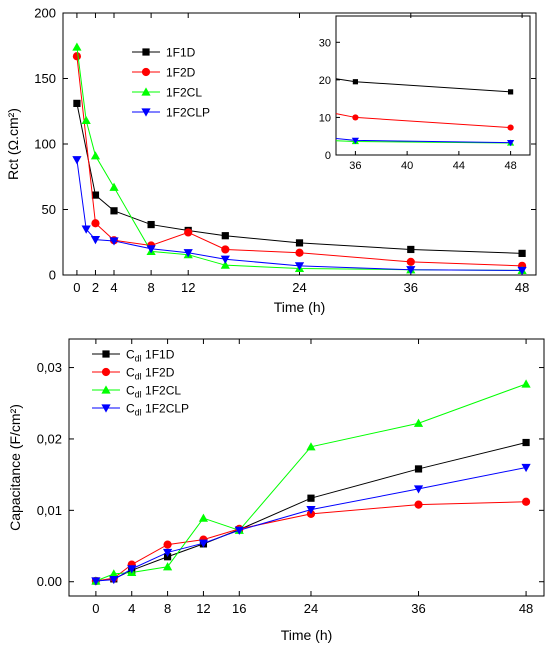 The height and width of the screenshot is (660, 550). Describe the element at coordinates (325, 81) in the screenshot. I see `inset-y-tick-label: 20` at that location.